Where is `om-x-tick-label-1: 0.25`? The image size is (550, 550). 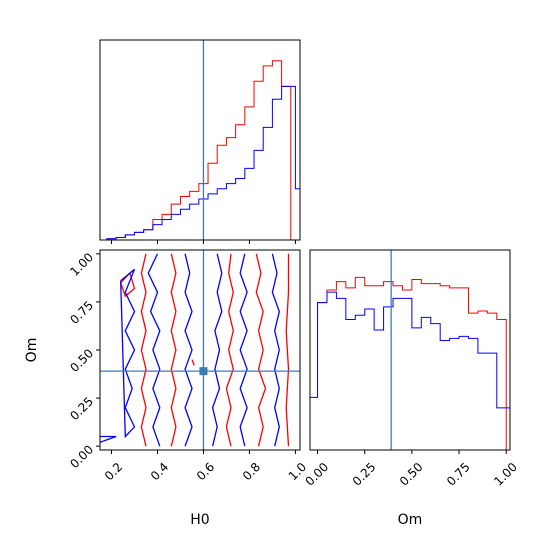 om-x-tick-label-1: 0.25 is located at coordinates (364, 474).